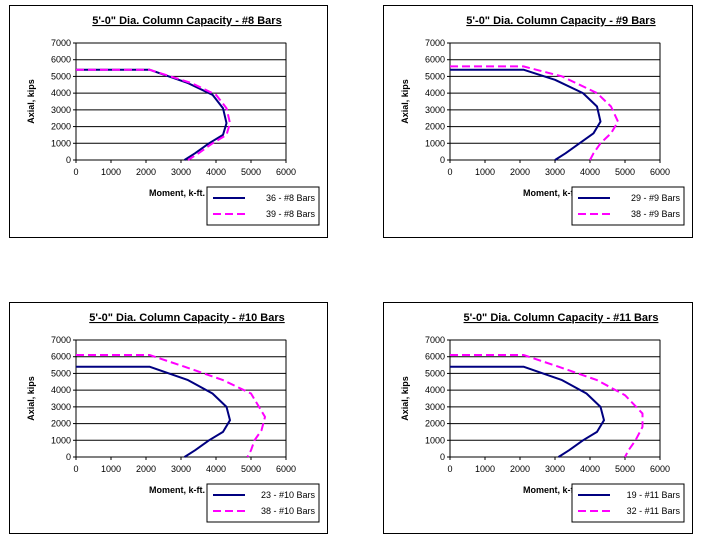  Describe the element at coordinates (654, 495) in the screenshot. I see `legend-label-1: 19 - #11 Bars` at that location.